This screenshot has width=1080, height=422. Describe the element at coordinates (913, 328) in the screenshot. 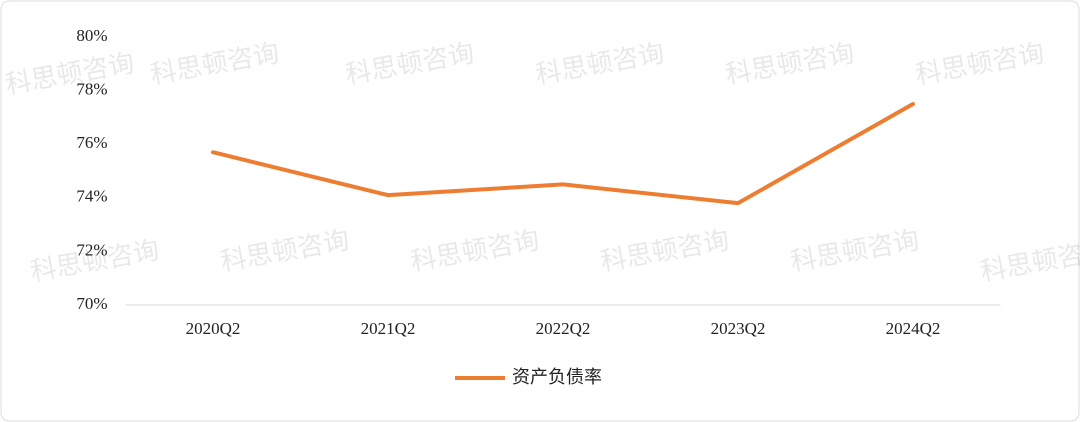

I see `x-tick-label: 2024Q2` at that location.